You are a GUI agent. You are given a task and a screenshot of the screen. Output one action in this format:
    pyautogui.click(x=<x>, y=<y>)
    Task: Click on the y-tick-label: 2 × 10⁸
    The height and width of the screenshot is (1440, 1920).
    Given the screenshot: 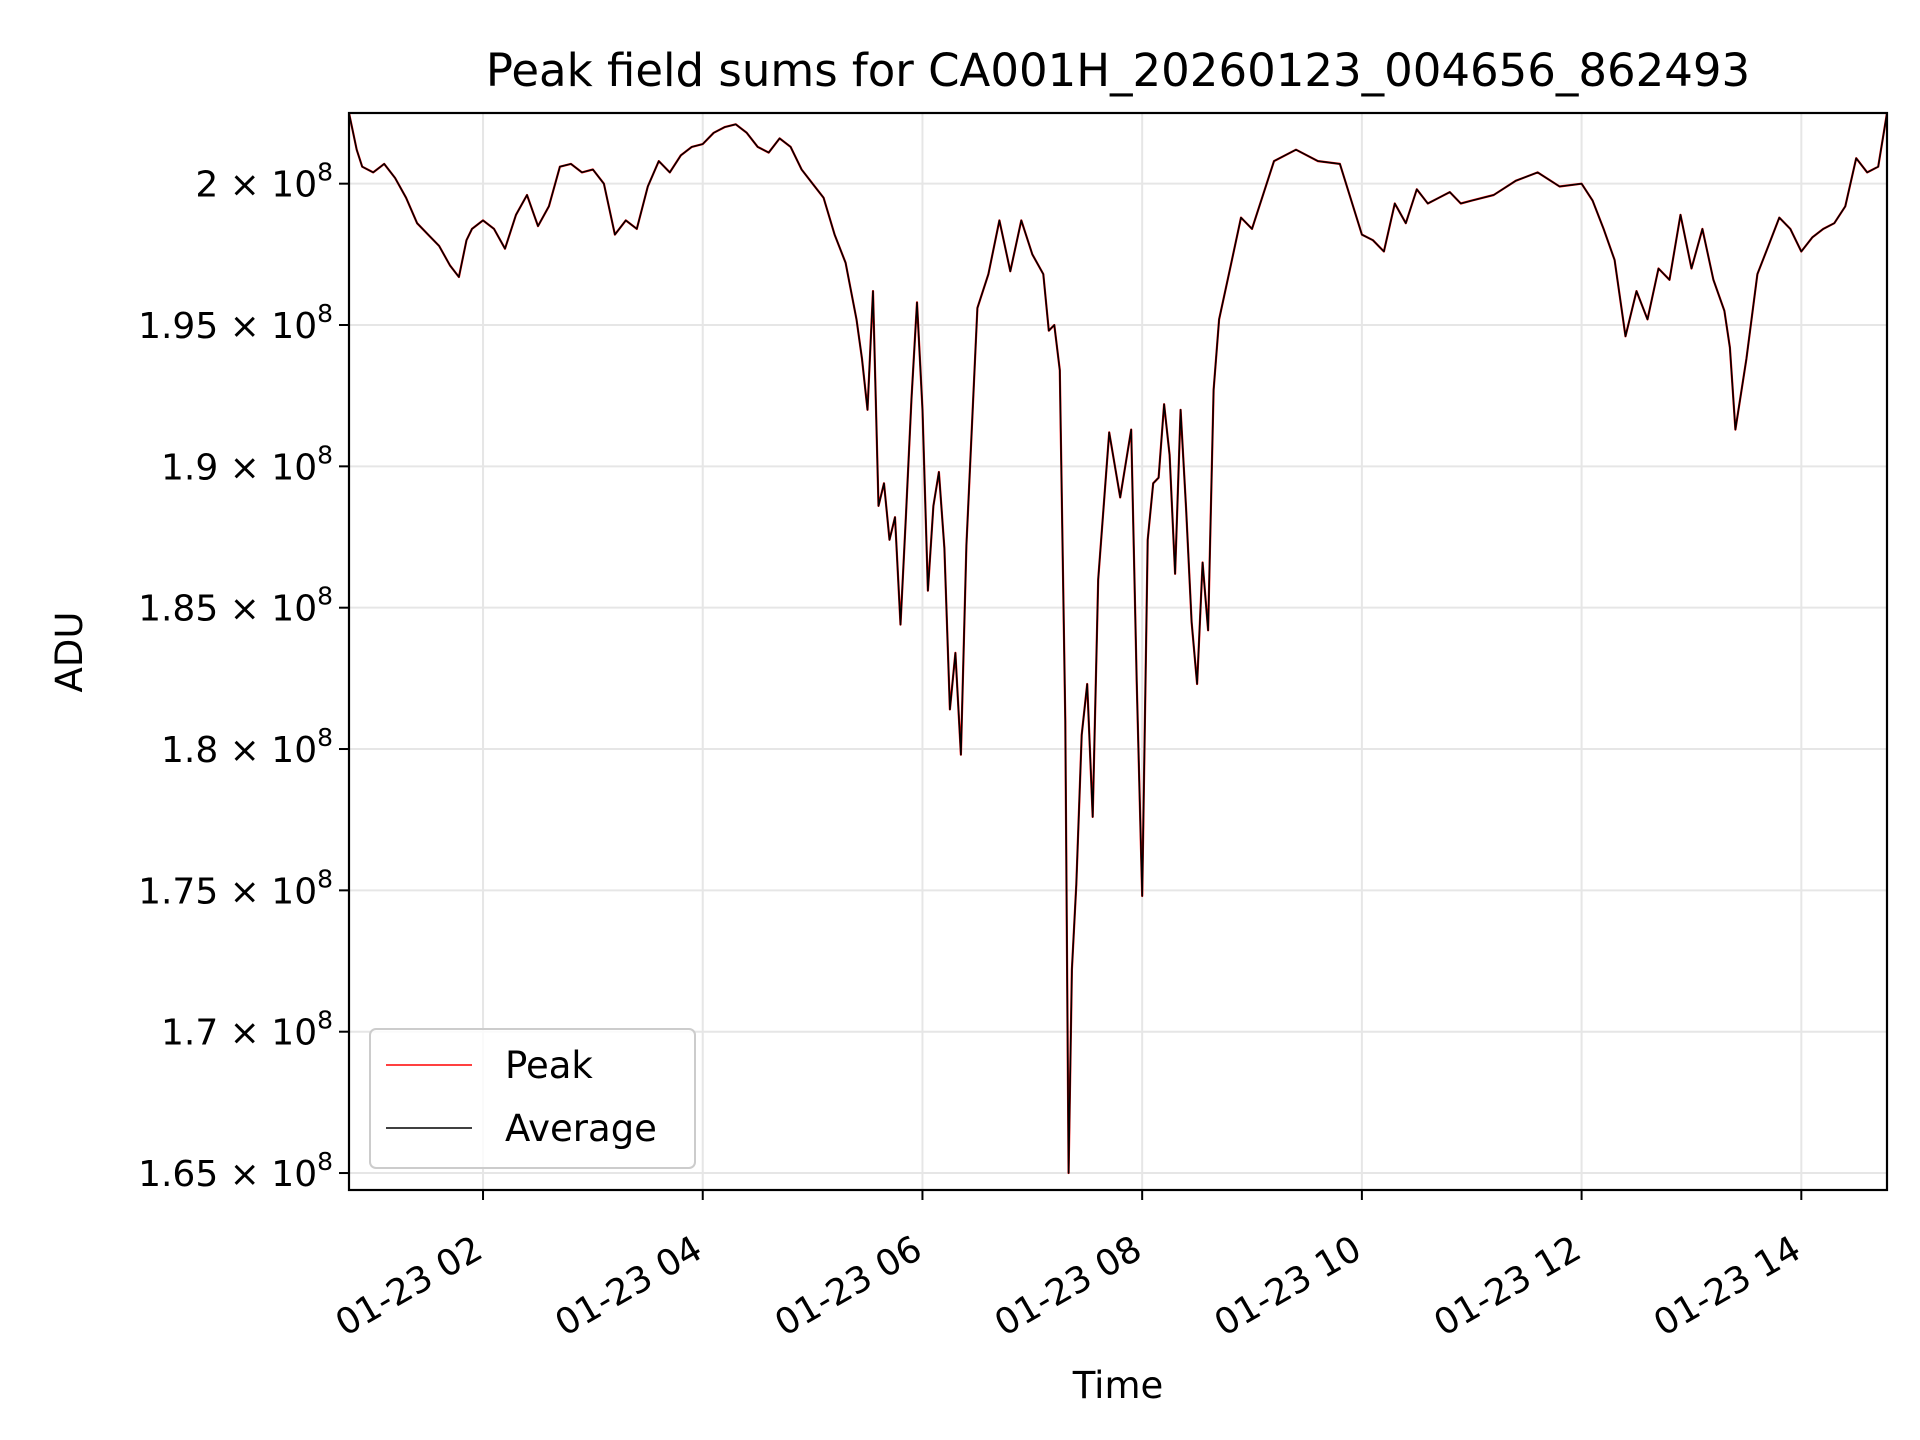 What is the action you would take?
    pyautogui.click(x=264, y=182)
    